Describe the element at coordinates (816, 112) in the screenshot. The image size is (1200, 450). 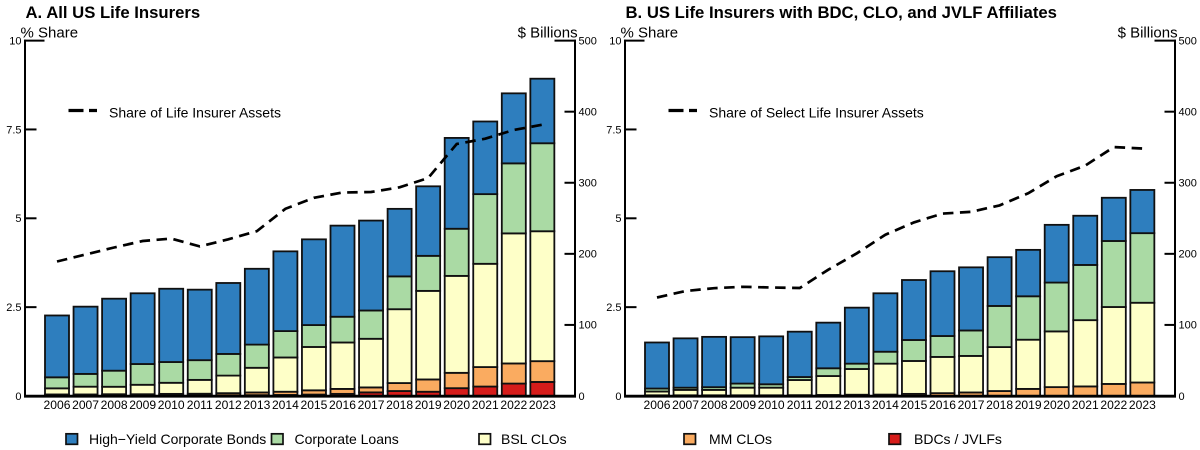
I see `svg-text:Share of Select Life Insurer A: Share of Select Life Insurer Assets` at that location.